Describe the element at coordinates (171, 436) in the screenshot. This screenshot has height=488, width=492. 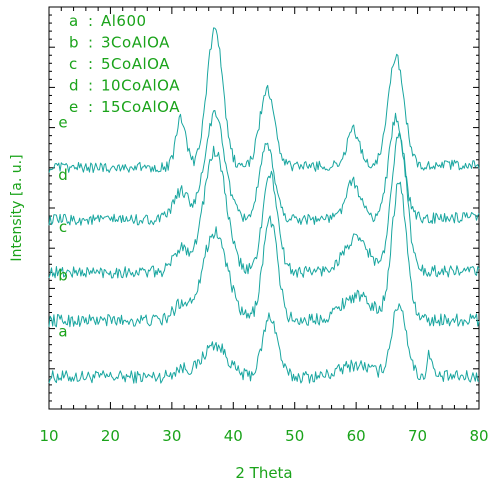
I see `x-tick-label: 30` at that location.